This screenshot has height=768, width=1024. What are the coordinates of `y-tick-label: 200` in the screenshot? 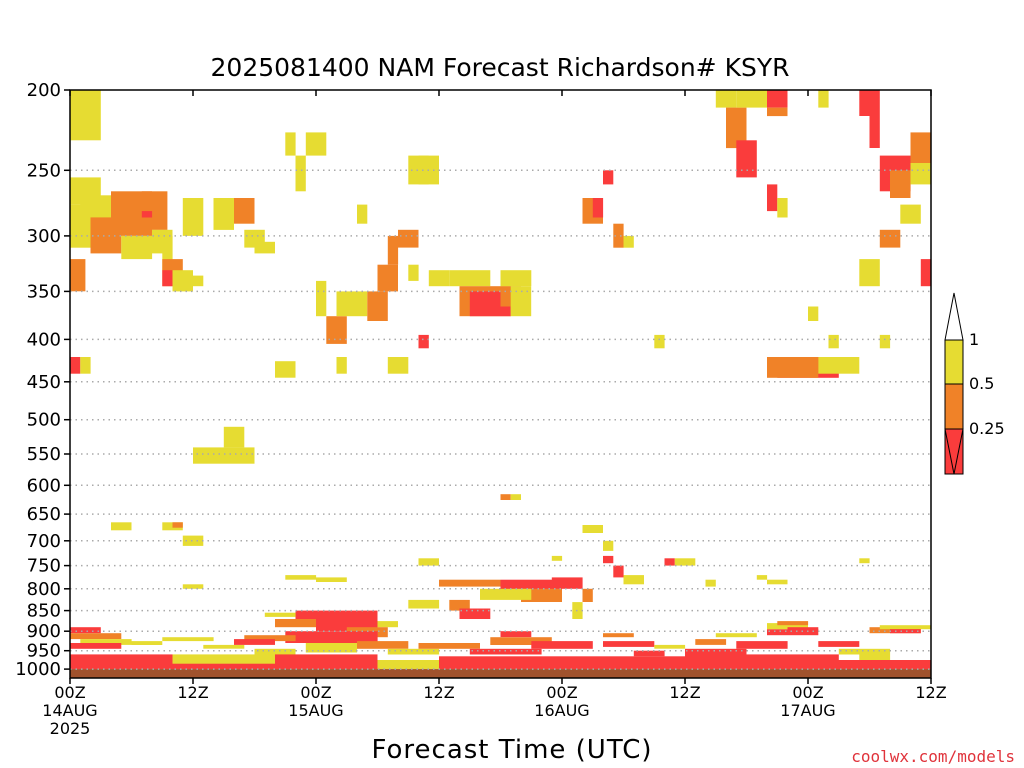 It's located at (44, 90).